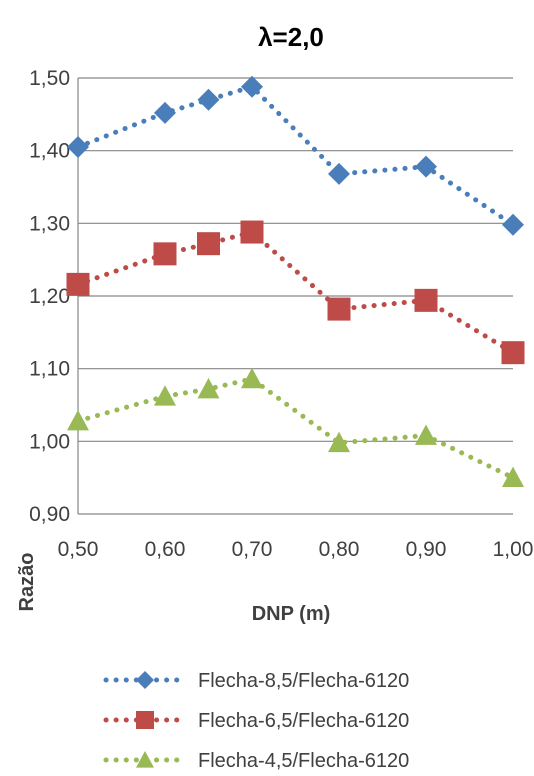 Image resolution: width=534 pixels, height=776 pixels. I want to click on x-tick-label: 0,60, so click(165, 549).